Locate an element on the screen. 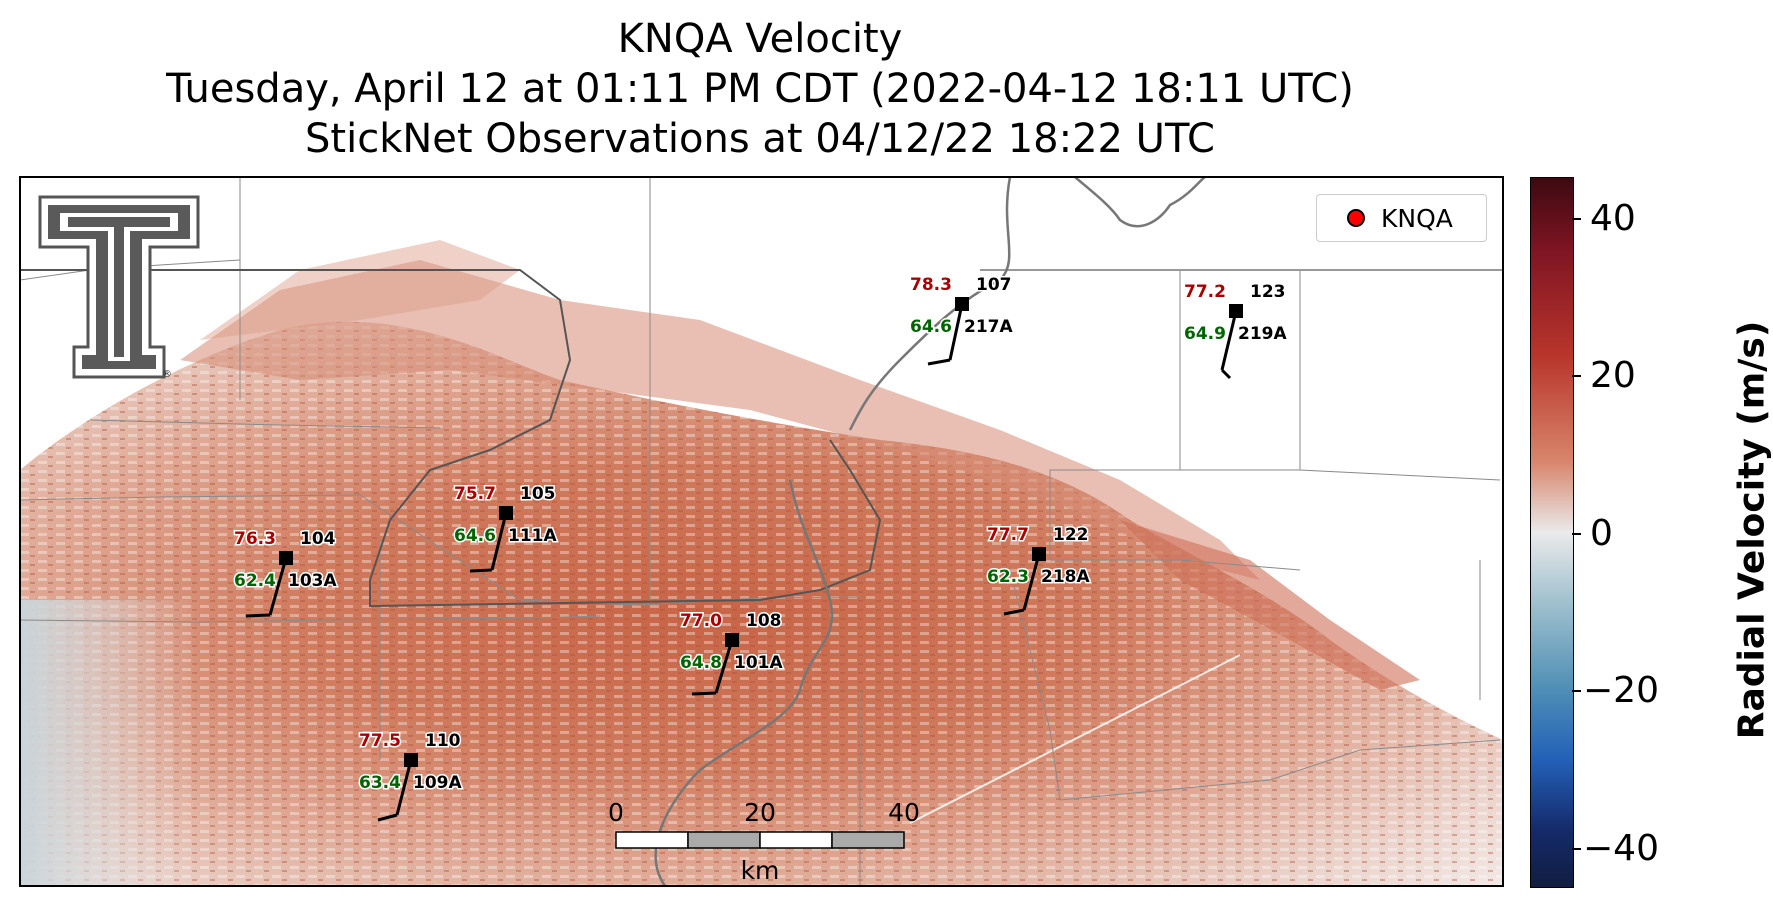 The width and height of the screenshot is (1773, 903). station-temp: 76.3 is located at coordinates (255, 539).